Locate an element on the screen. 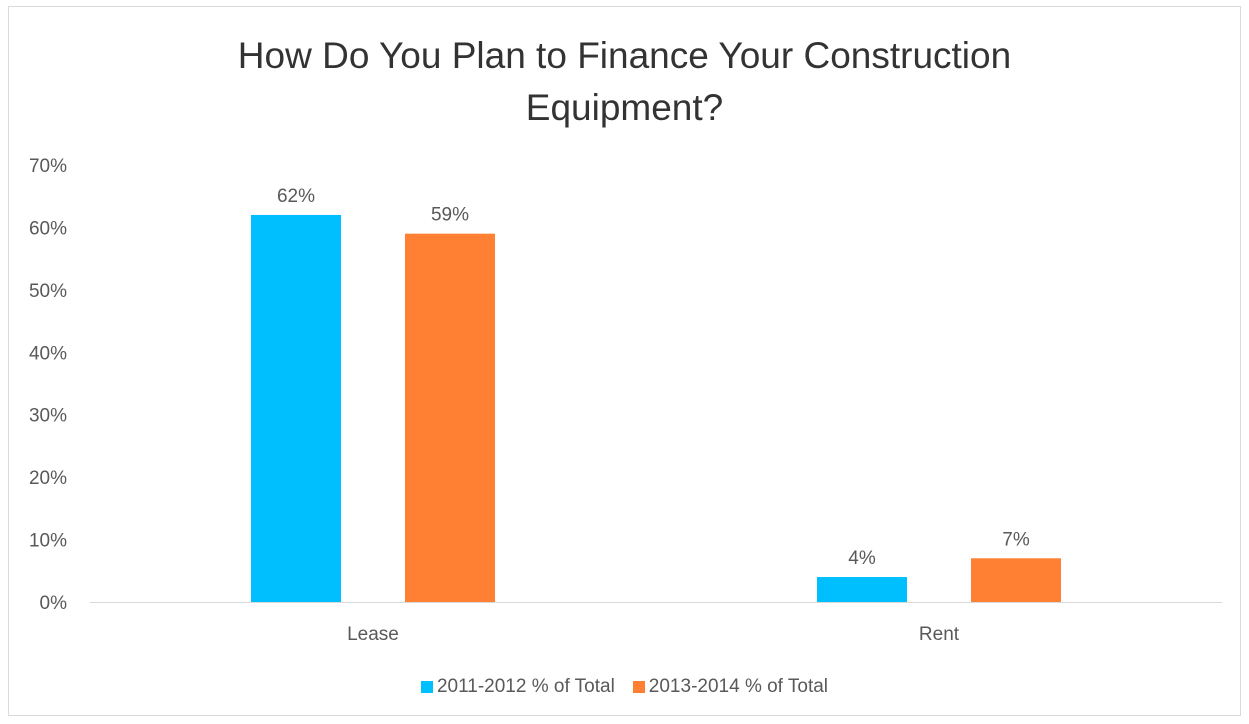 This screenshot has height=724, width=1249. x-category-label-rent: Rent is located at coordinates (939, 634).